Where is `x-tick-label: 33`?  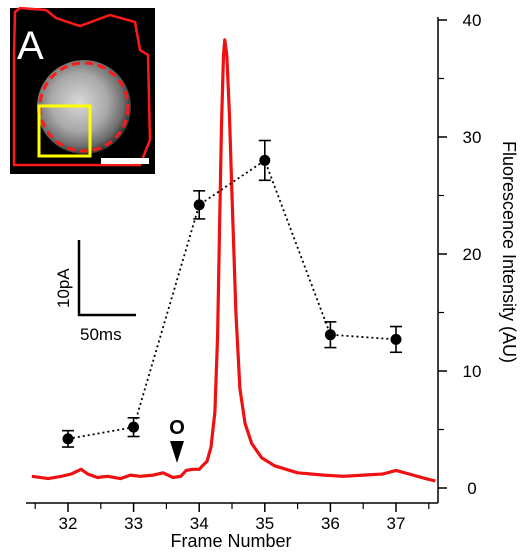
x-tick-label: 33 is located at coordinates (133, 523).